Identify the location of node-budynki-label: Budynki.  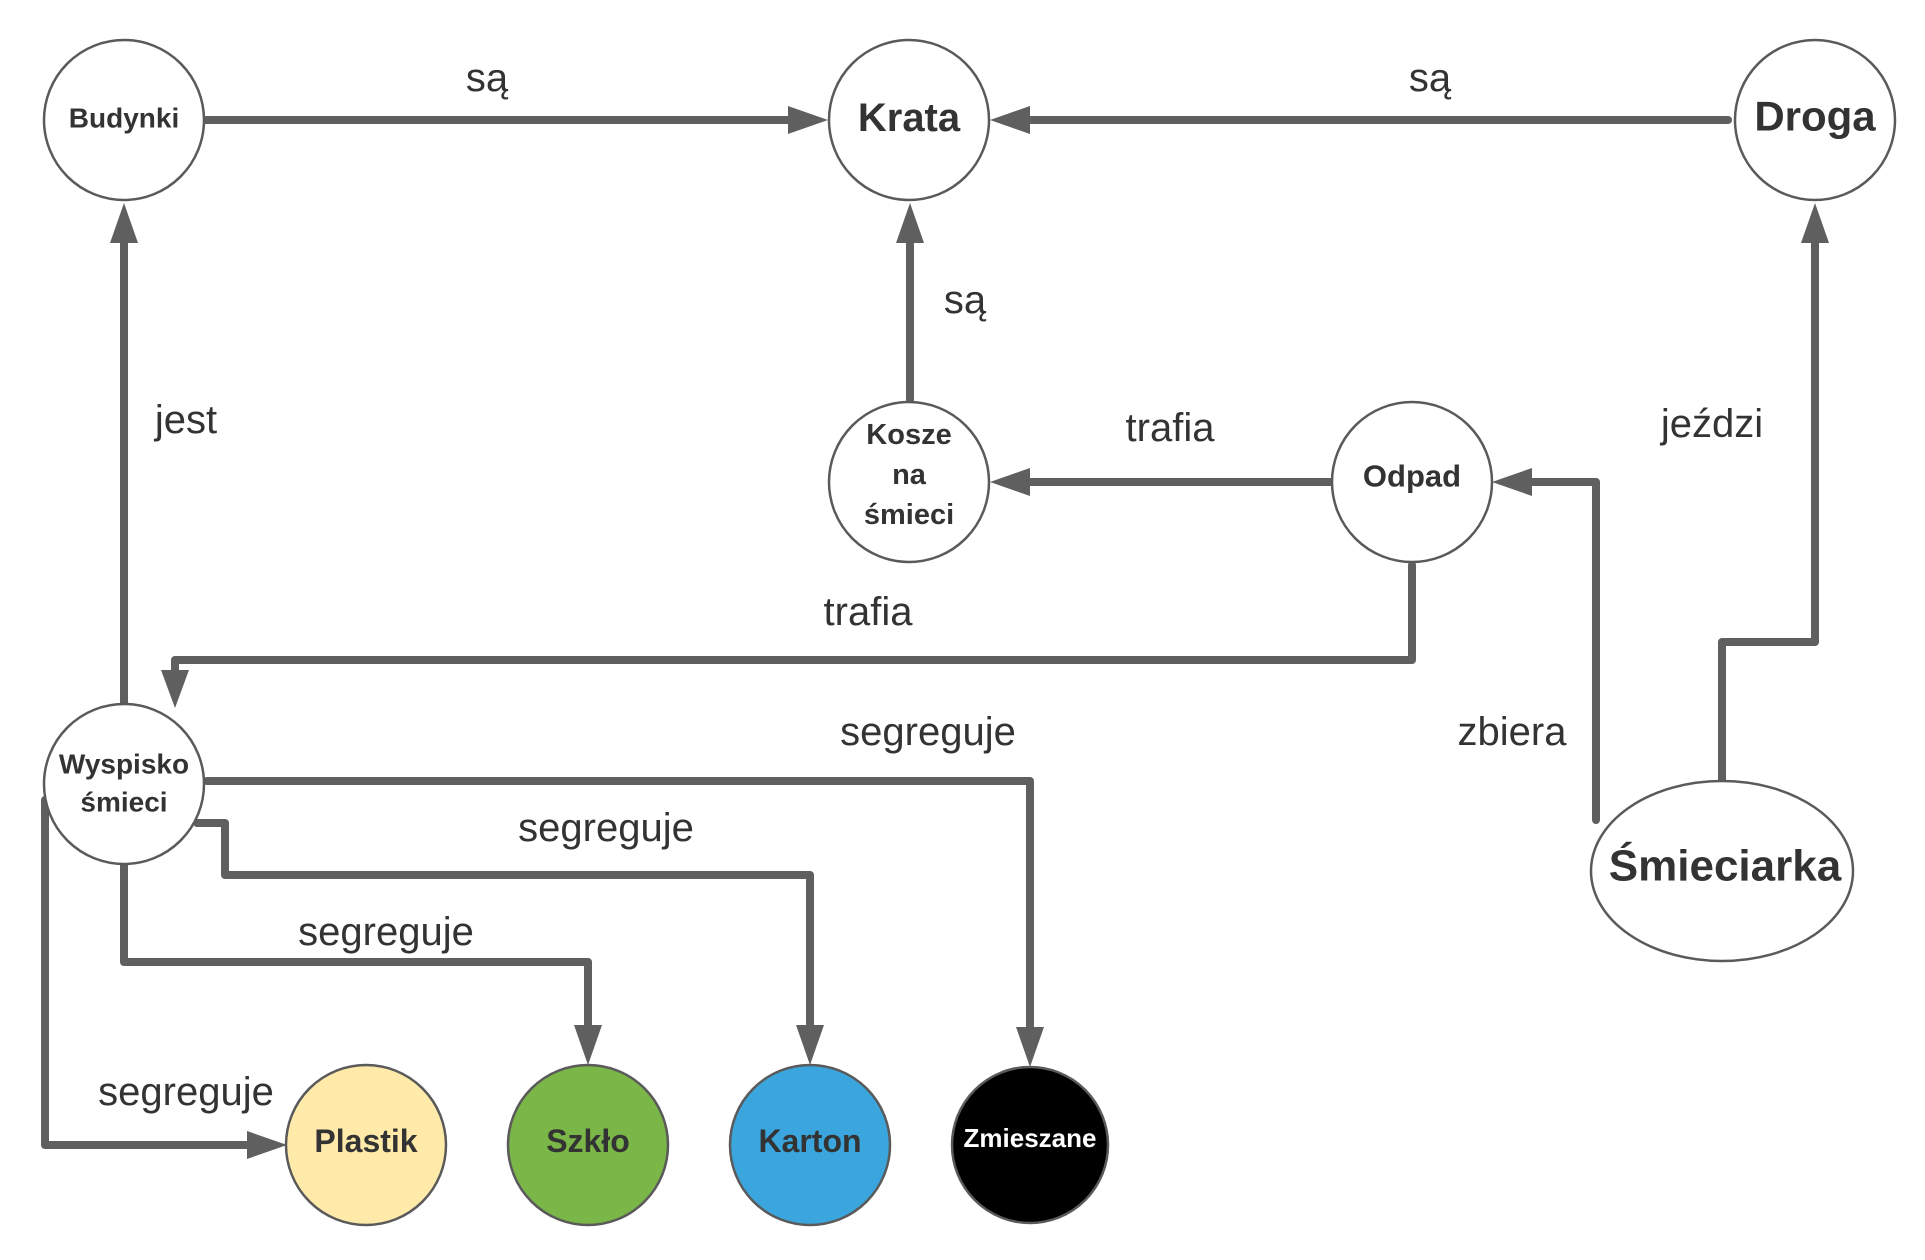
(124, 118).